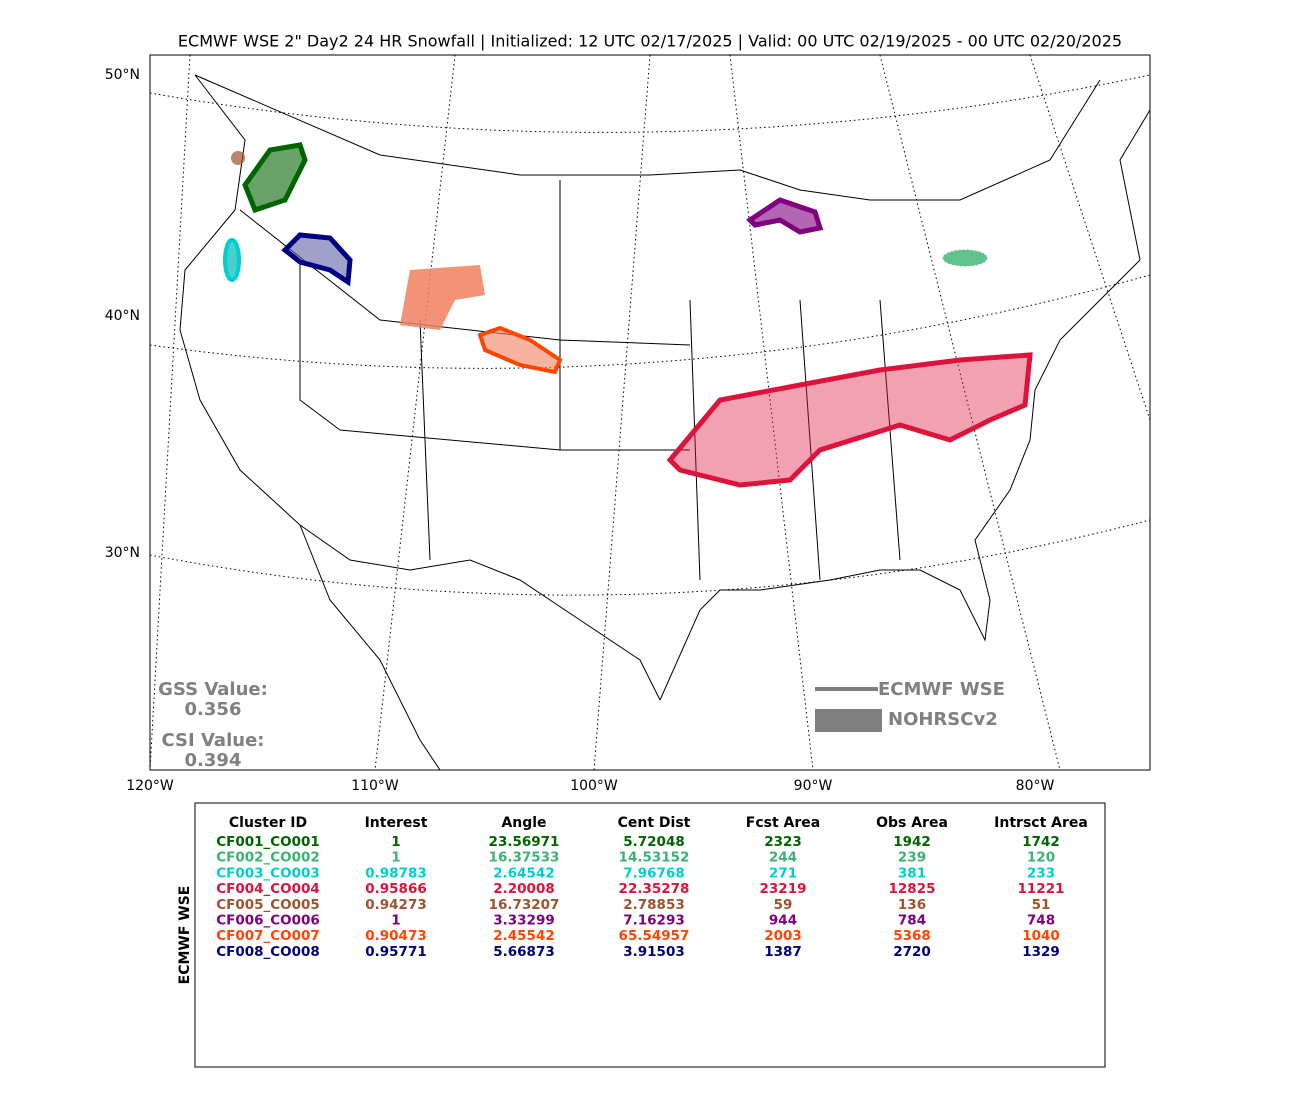 This screenshot has width=1300, height=1104. What do you see at coordinates (654, 823) in the screenshot?
I see `table-header: Cent Dist` at bounding box center [654, 823].